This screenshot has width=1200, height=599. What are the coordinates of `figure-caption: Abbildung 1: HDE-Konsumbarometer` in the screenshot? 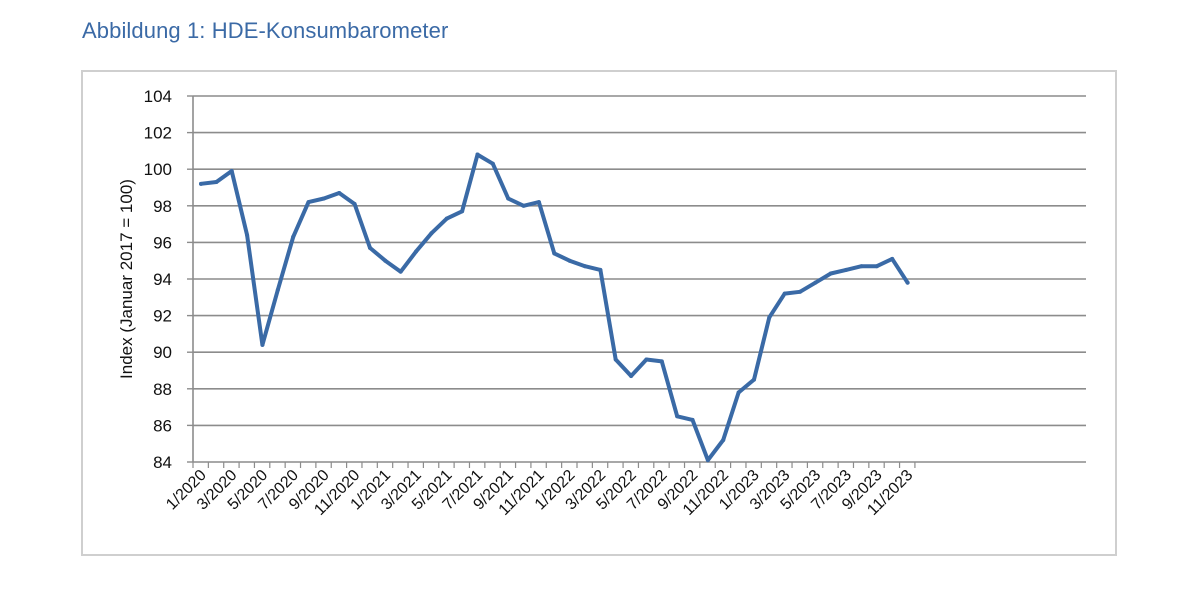 It's located at (265, 30).